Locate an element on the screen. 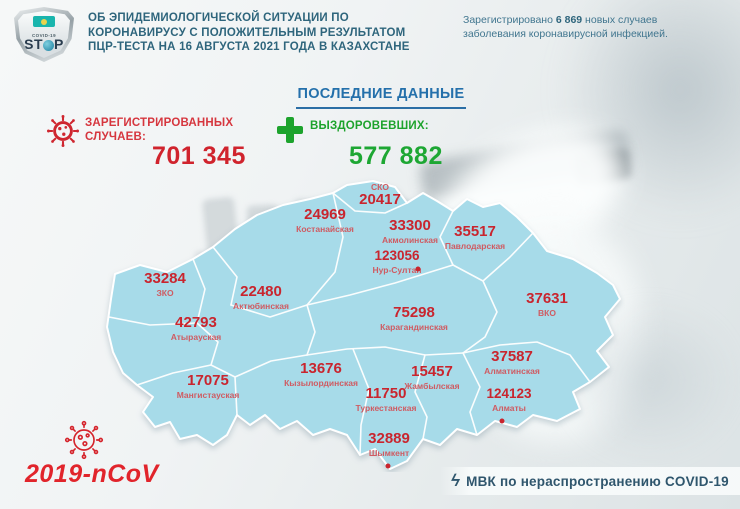 This screenshot has width=740, height=509. region-value: 17075 is located at coordinates (208, 380).